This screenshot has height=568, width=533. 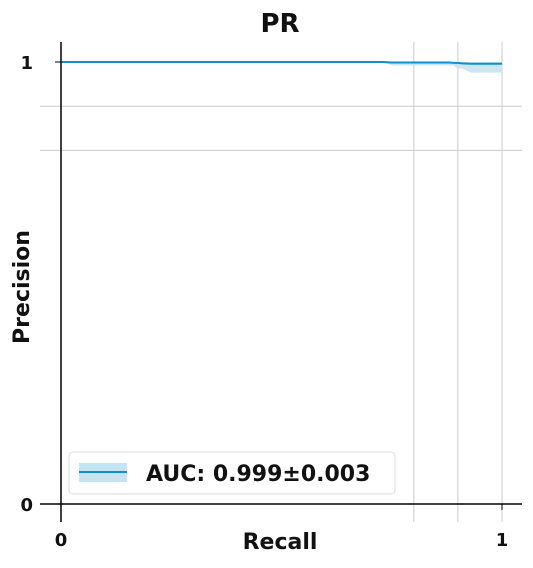 I want to click on y-axis-label: Precision, so click(x=22, y=287).